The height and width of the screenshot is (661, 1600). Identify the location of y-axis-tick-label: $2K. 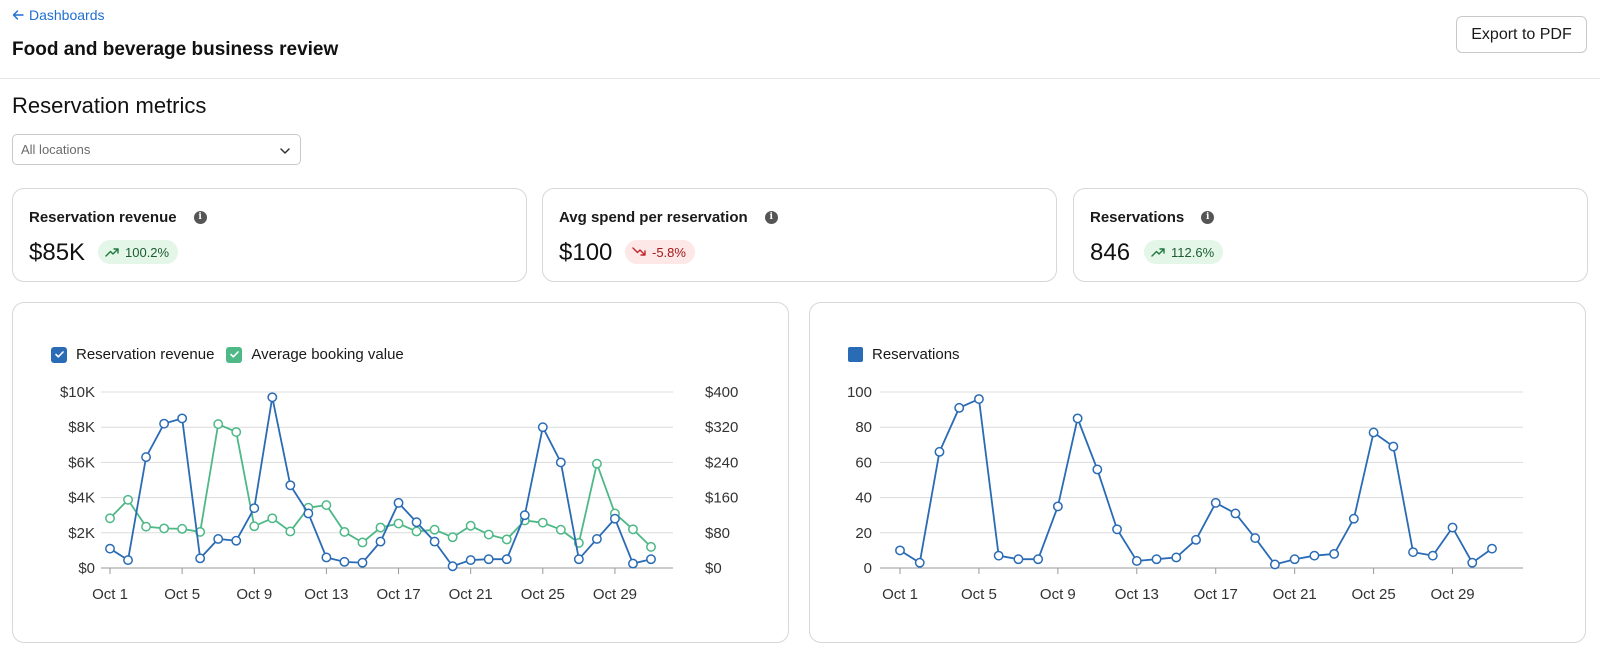
(81, 533).